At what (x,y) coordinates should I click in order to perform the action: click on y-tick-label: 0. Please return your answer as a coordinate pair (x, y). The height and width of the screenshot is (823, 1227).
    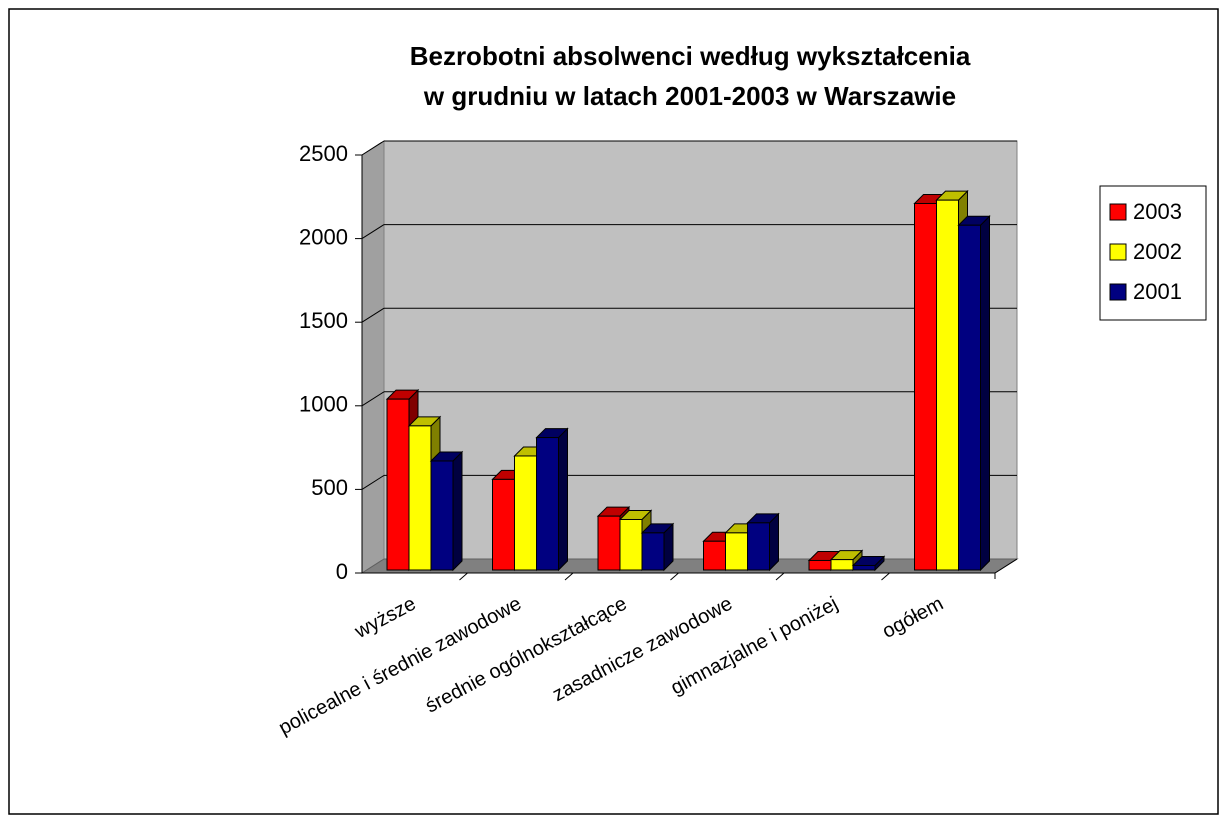
    Looking at the image, I should click on (342, 571).